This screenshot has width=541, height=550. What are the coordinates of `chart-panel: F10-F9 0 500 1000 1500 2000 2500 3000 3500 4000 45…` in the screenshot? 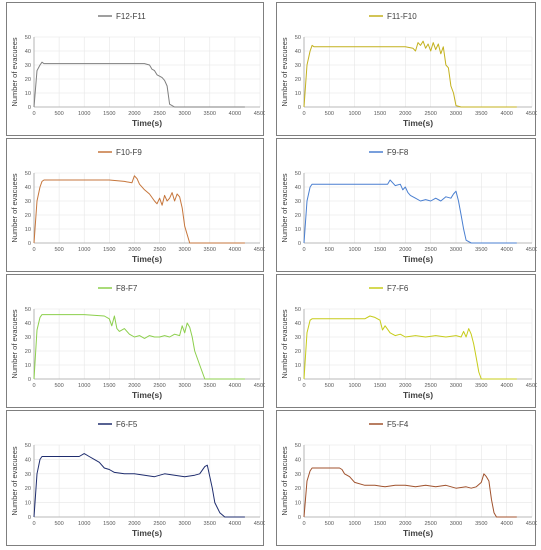 It's located at (135, 205).